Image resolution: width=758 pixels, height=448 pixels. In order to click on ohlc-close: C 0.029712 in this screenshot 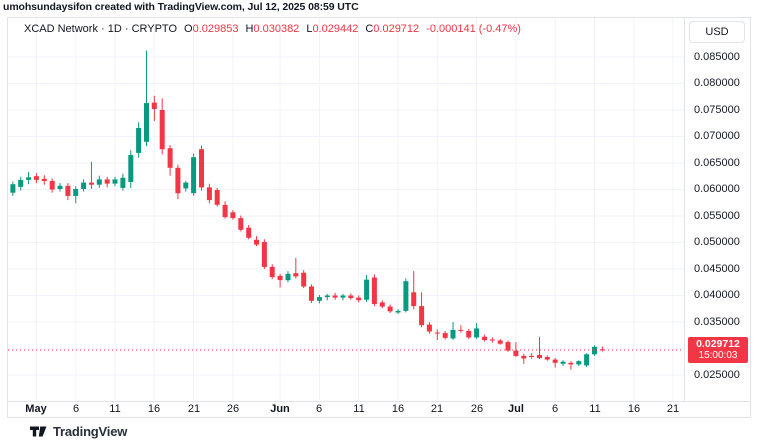, I will do `click(392, 29)`.